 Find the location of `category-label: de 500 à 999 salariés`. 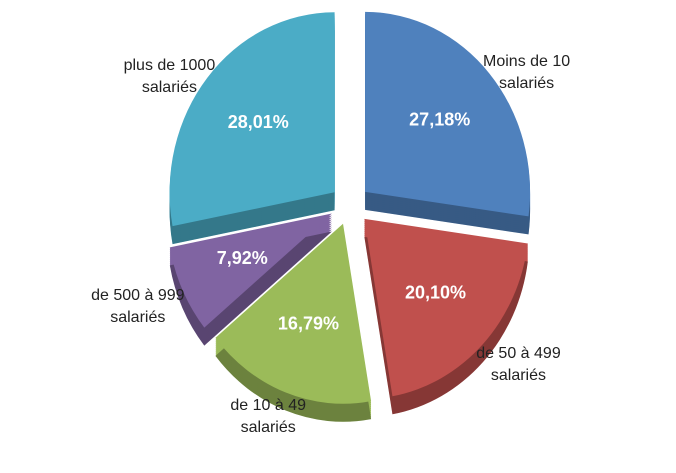

category-label: de 500 à 999 salariés is located at coordinates (138, 306).